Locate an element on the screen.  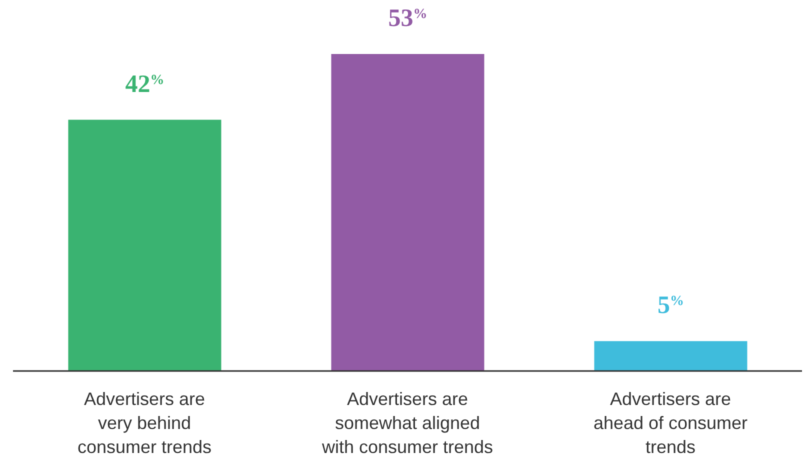
x-tick-label: Advertisers are somewhat aligned with consumer trends is located at coordinates (407, 423).